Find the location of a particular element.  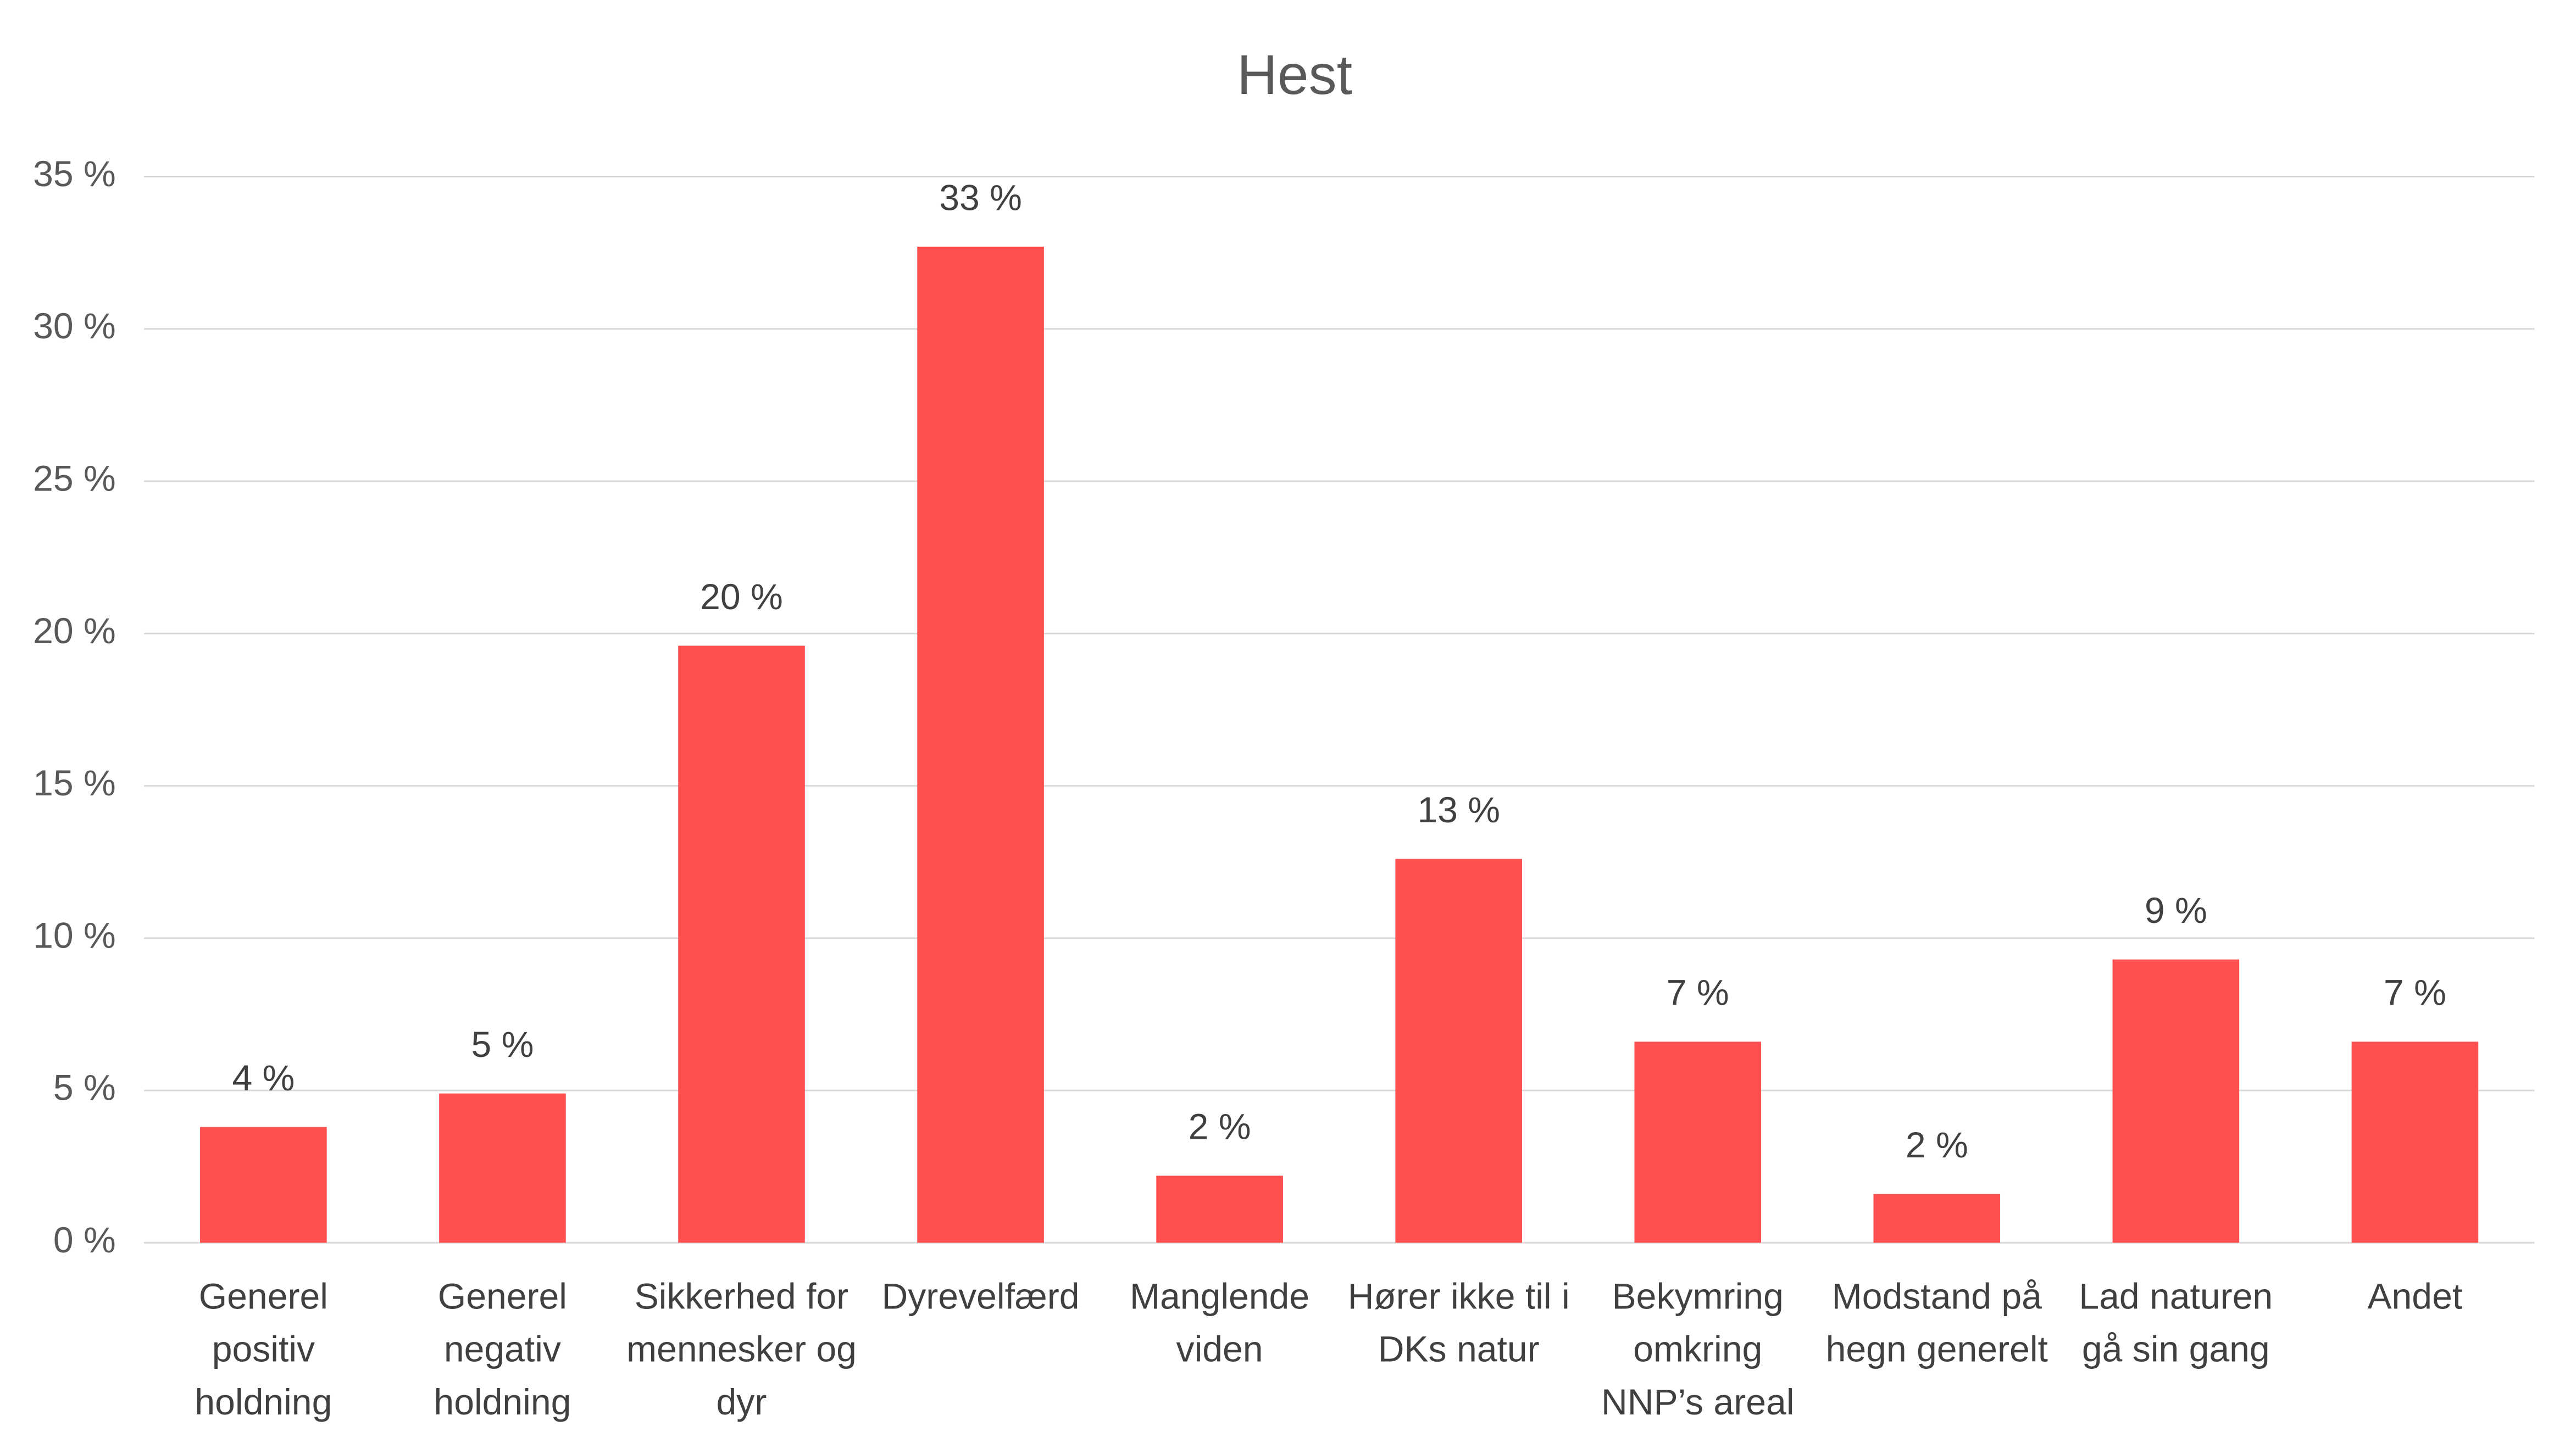

x-tick-label-box: Lad naturen gå sin gang is located at coordinates (2176, 1323).